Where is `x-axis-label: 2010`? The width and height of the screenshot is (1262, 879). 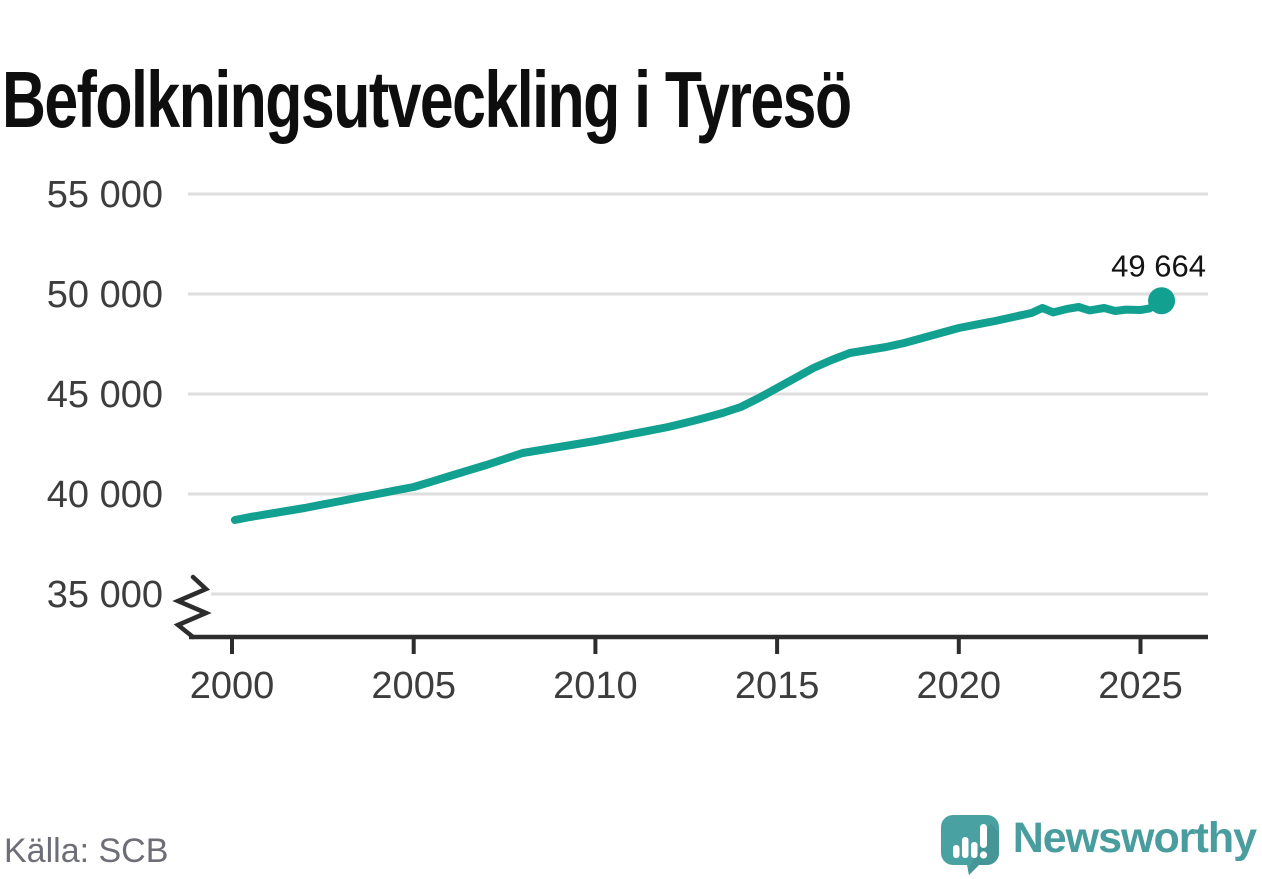 x-axis-label: 2010 is located at coordinates (595, 686).